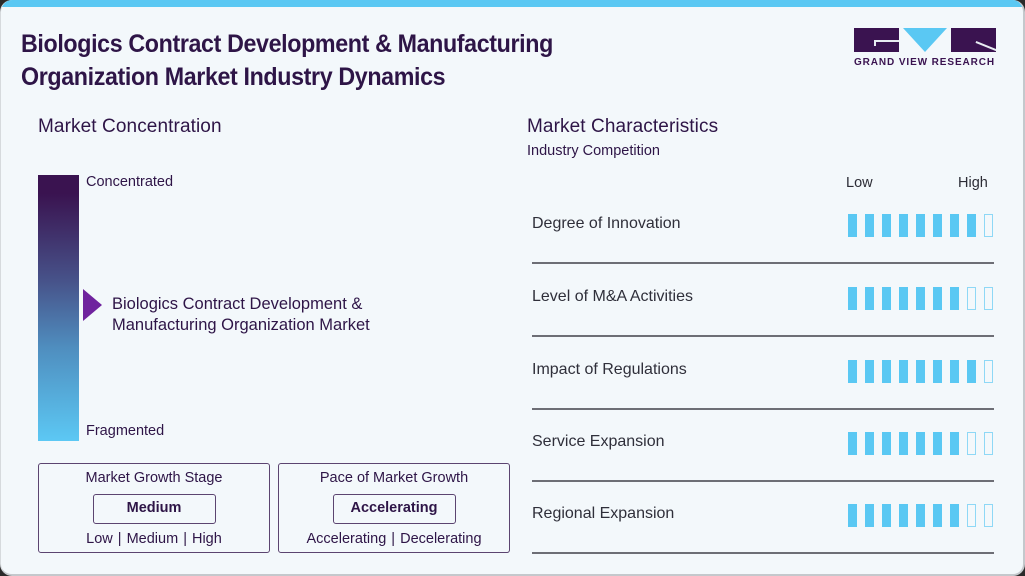 The width and height of the screenshot is (1025, 576). I want to click on characteristic-label: Service Expansion, so click(598, 441).